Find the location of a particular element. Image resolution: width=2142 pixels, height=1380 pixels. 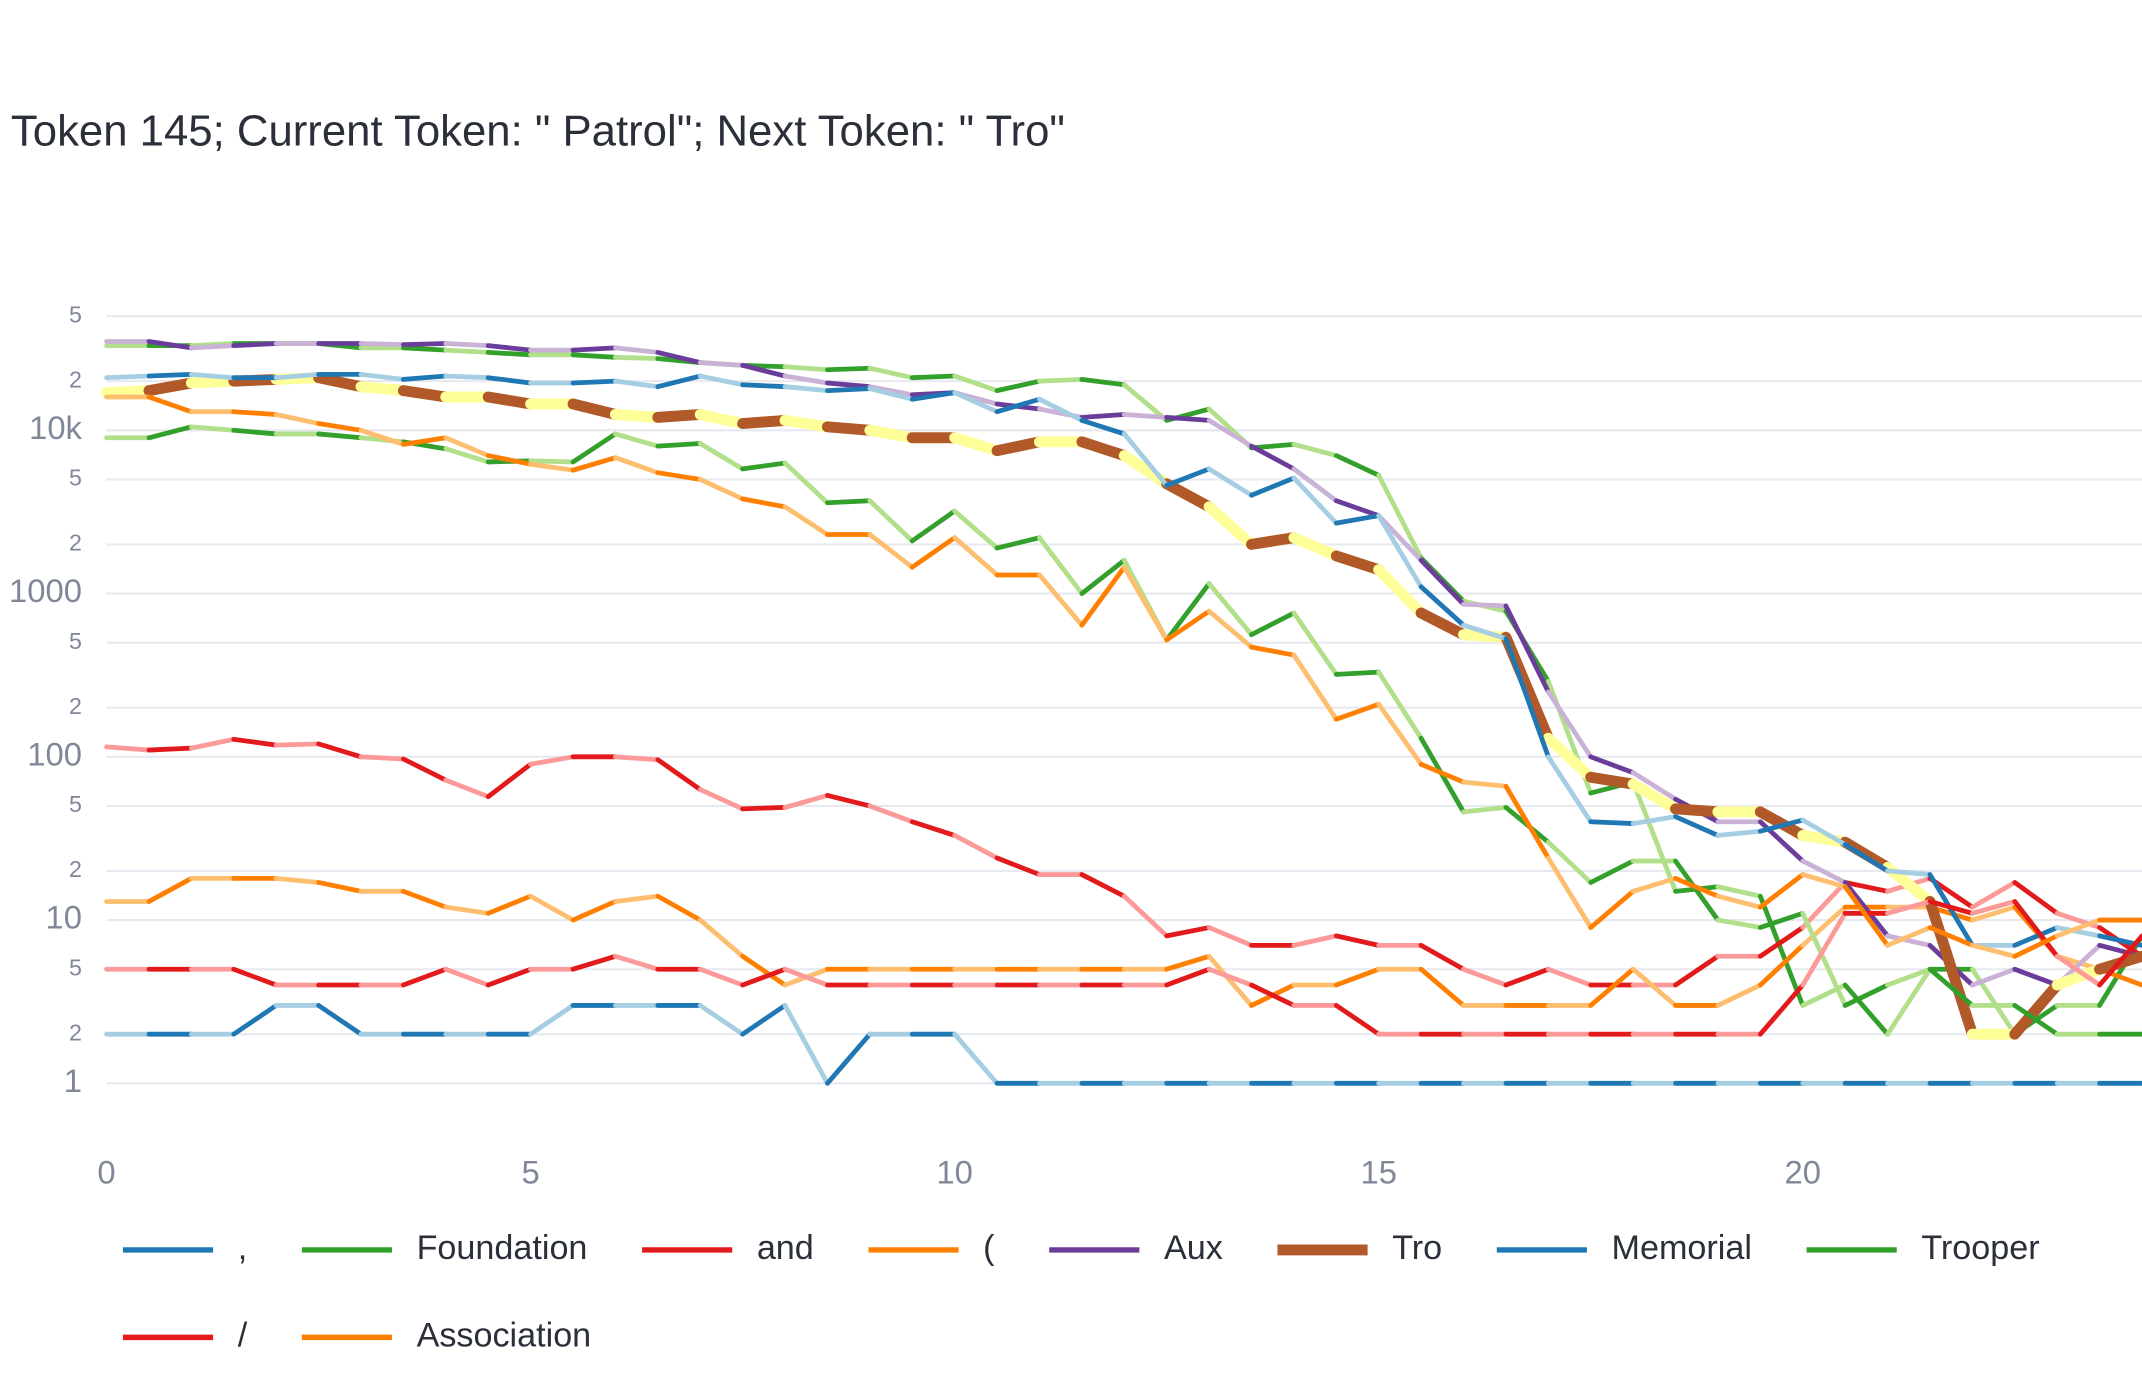

legend-label: Foundation is located at coordinates (502, 1248).